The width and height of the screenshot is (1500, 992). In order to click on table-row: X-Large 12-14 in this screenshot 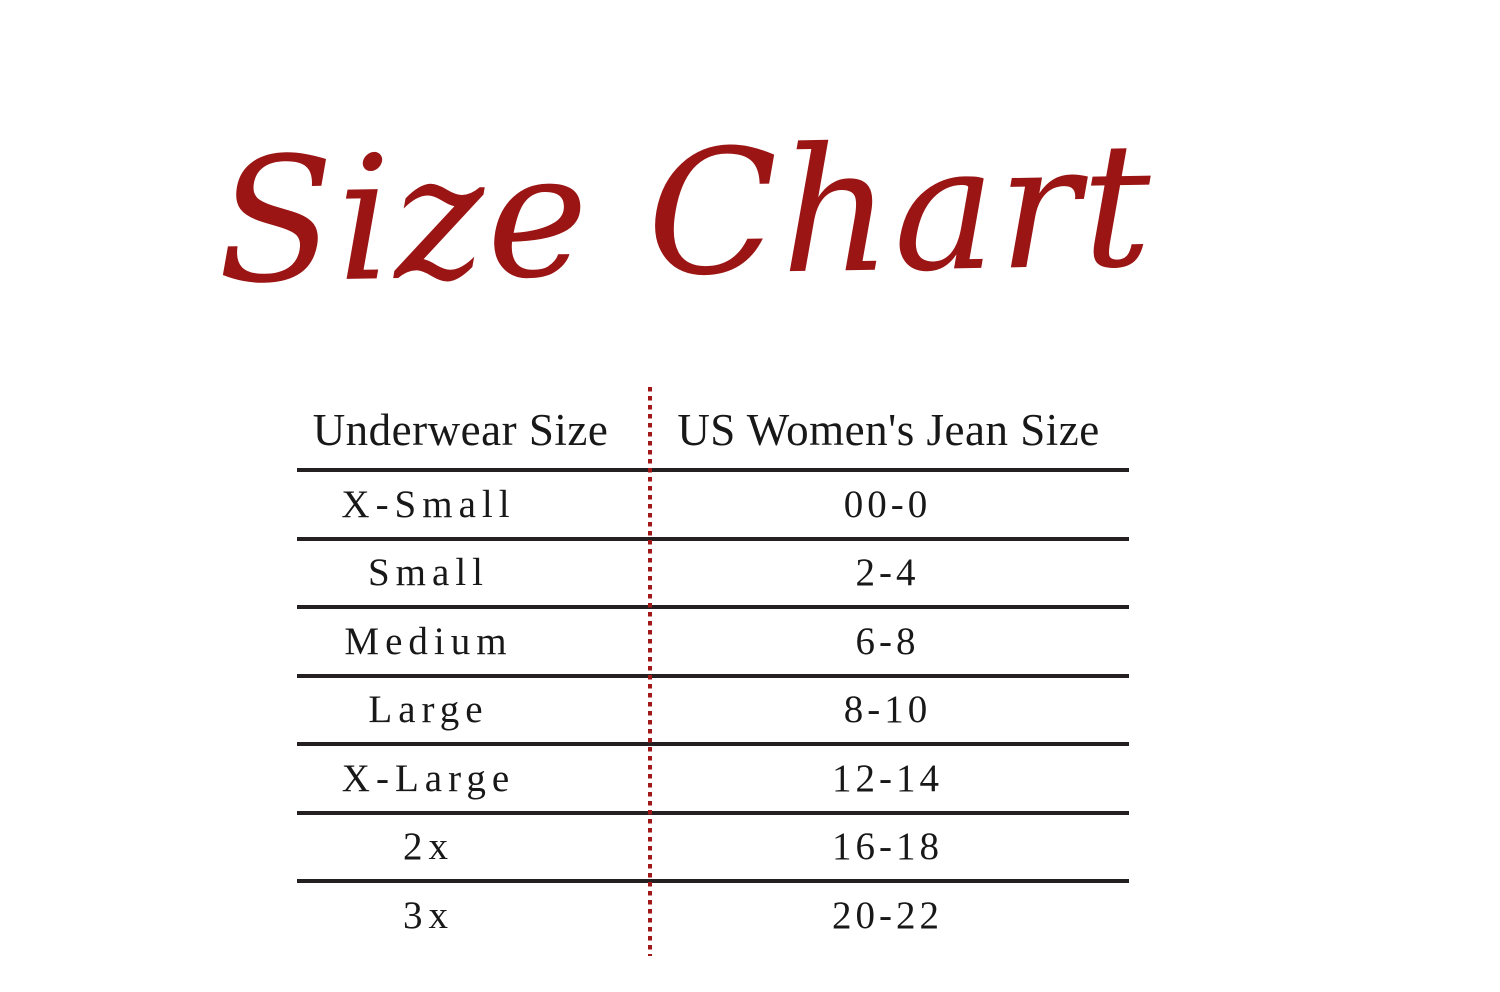, I will do `click(713, 776)`.